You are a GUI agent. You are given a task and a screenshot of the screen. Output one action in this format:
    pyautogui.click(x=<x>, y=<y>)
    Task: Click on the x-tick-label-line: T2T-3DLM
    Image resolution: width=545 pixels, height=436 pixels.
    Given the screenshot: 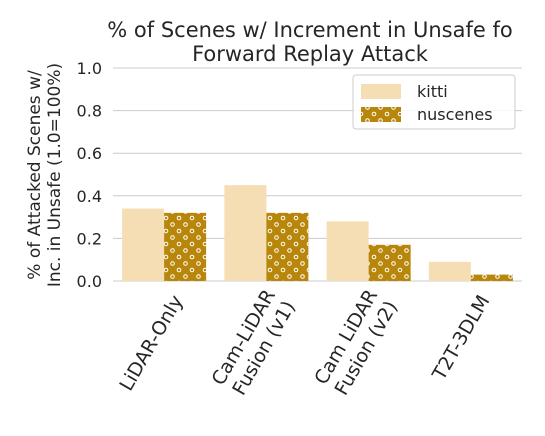 What is the action you would take?
    pyautogui.click(x=461, y=338)
    